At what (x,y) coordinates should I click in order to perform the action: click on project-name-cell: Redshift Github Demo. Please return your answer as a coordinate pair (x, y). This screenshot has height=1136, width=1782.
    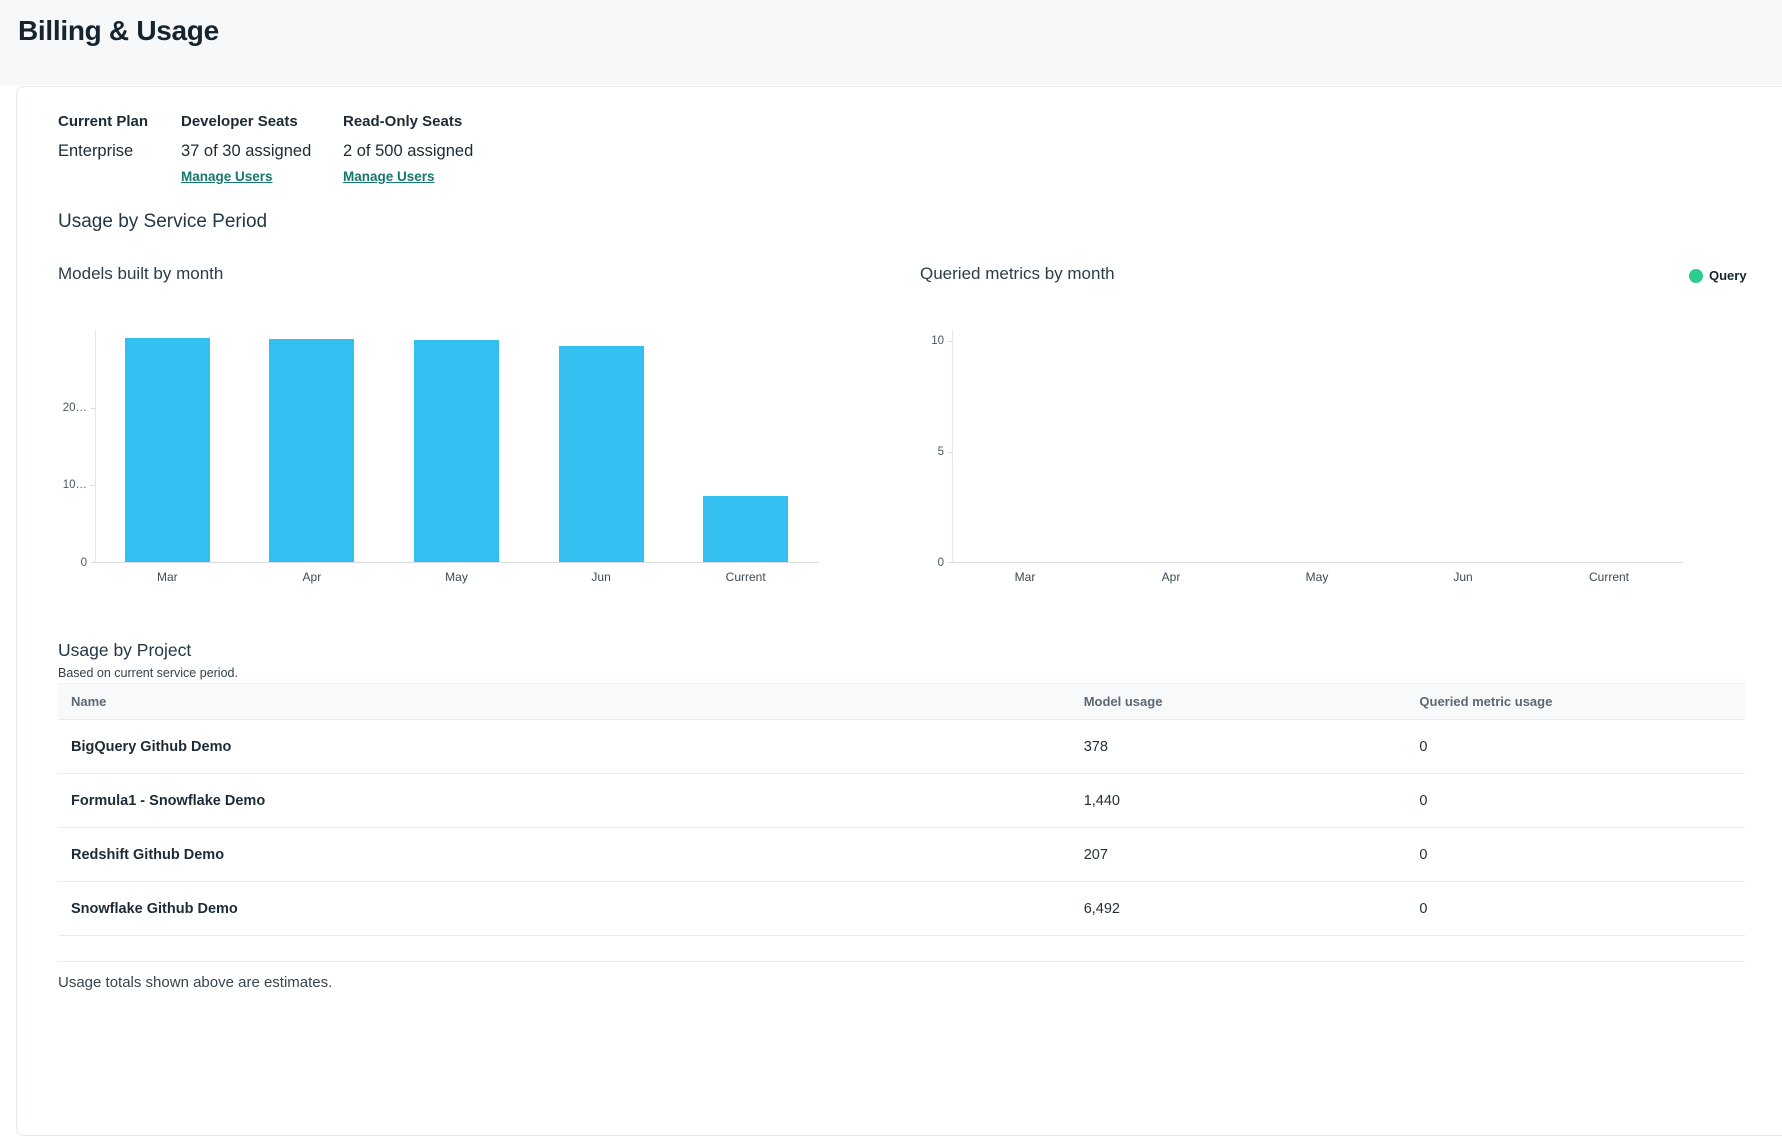
    Looking at the image, I should click on (148, 854).